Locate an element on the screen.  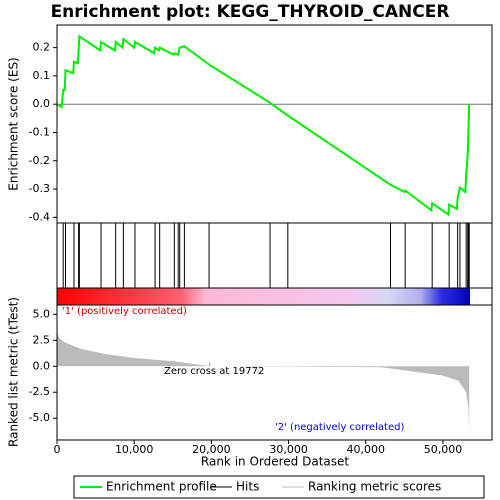
x-tick-label: 0 is located at coordinates (57, 449).